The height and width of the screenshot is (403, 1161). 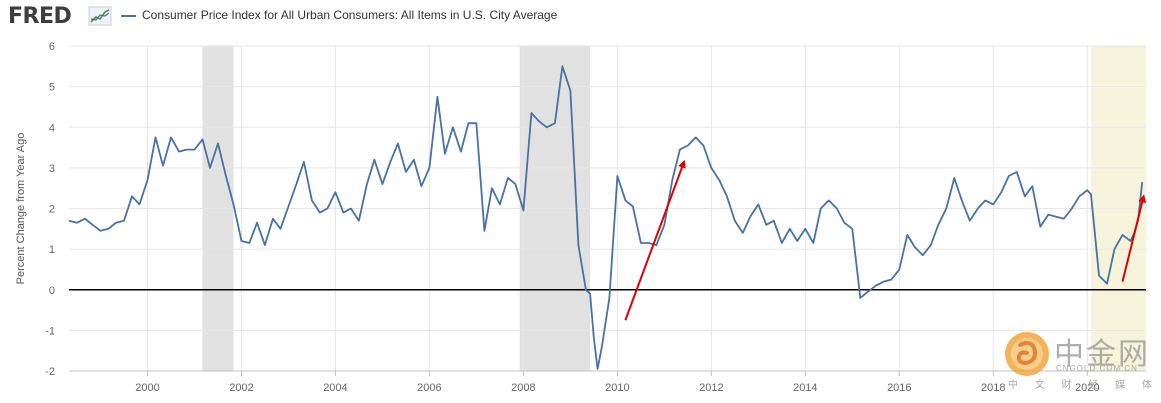 What do you see at coordinates (52, 169) in the screenshot?
I see `y-tick-label: 3` at bounding box center [52, 169].